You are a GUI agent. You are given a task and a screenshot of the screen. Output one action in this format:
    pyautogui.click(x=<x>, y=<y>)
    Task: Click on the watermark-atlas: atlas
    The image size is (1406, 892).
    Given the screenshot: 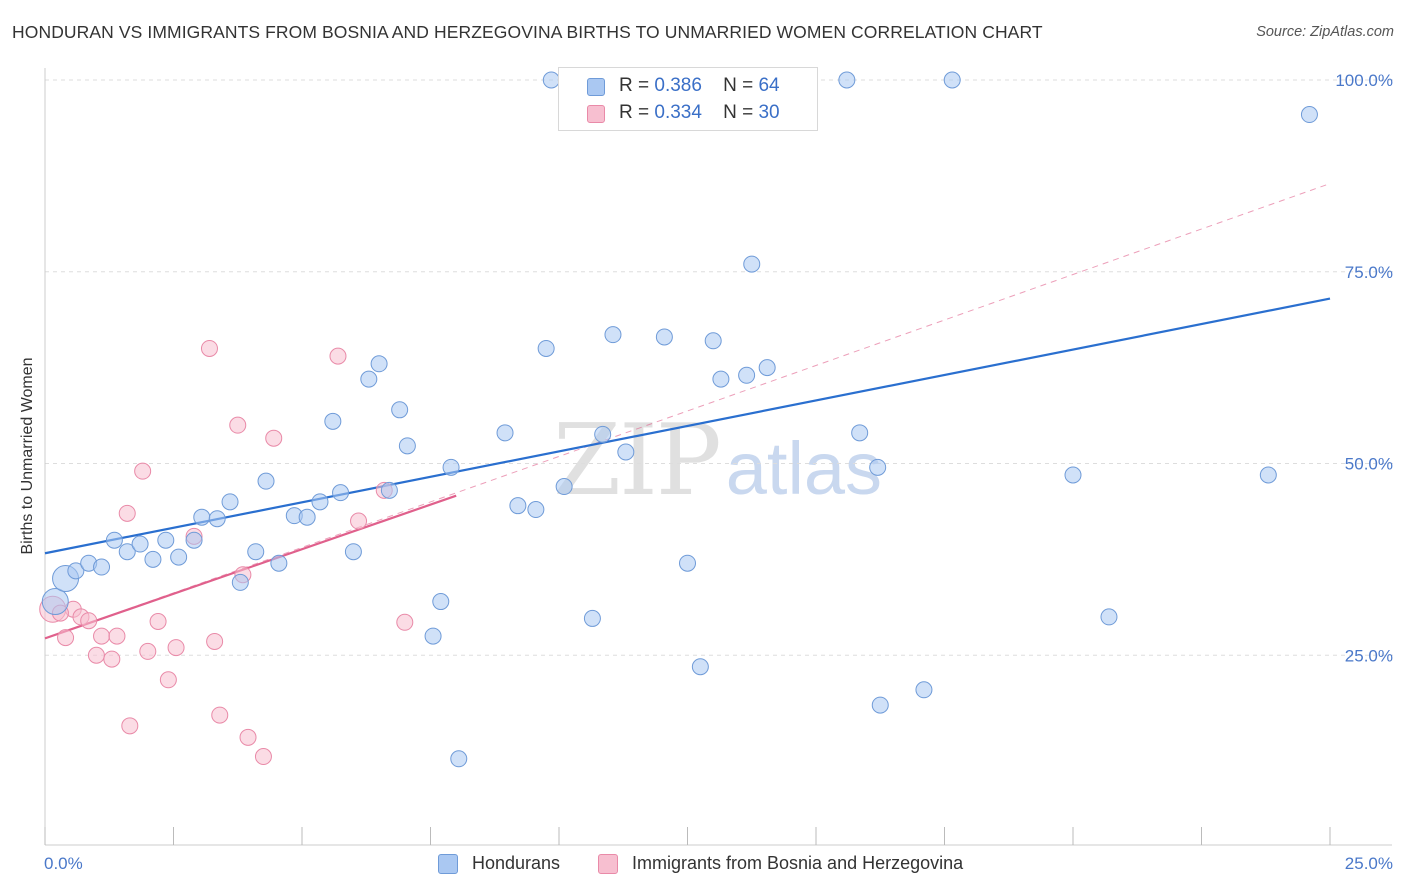 What is the action you would take?
    pyautogui.click(x=804, y=468)
    